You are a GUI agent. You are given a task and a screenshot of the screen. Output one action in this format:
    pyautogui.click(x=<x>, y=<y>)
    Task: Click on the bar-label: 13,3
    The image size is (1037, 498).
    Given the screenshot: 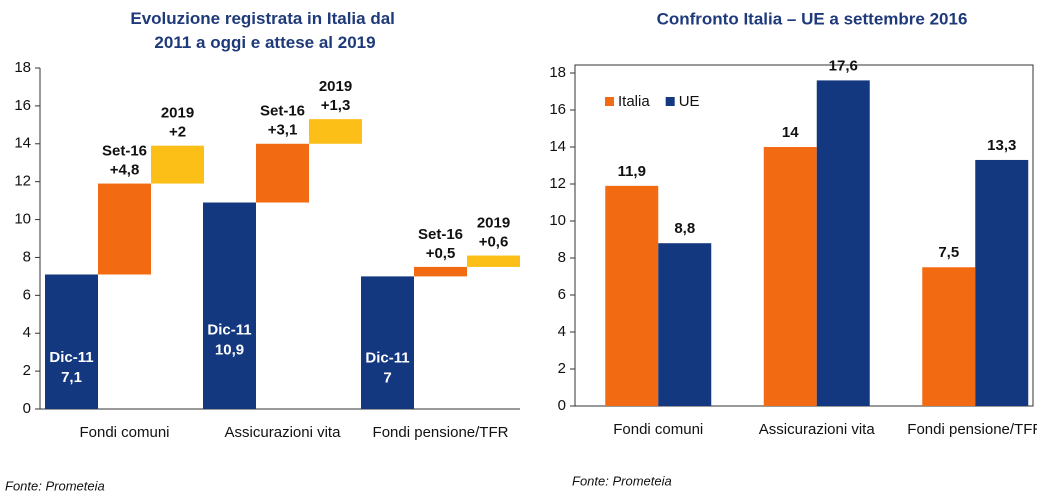 What is the action you would take?
    pyautogui.click(x=1001, y=145)
    